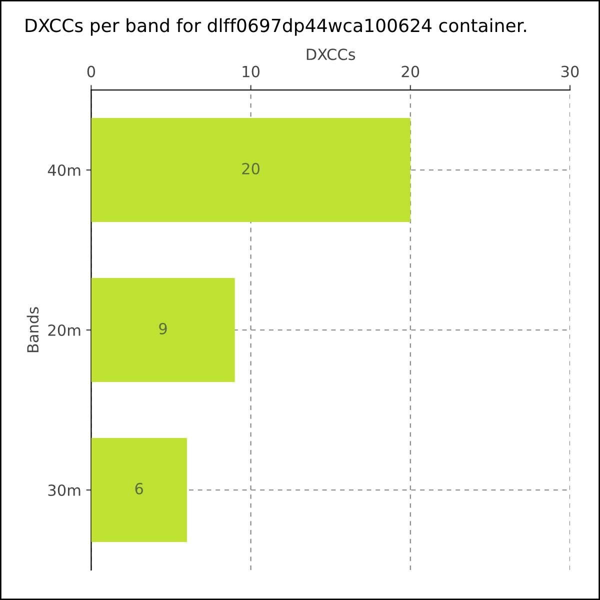 The width and height of the screenshot is (600, 600). I want to click on data-label: 9, so click(163, 328).